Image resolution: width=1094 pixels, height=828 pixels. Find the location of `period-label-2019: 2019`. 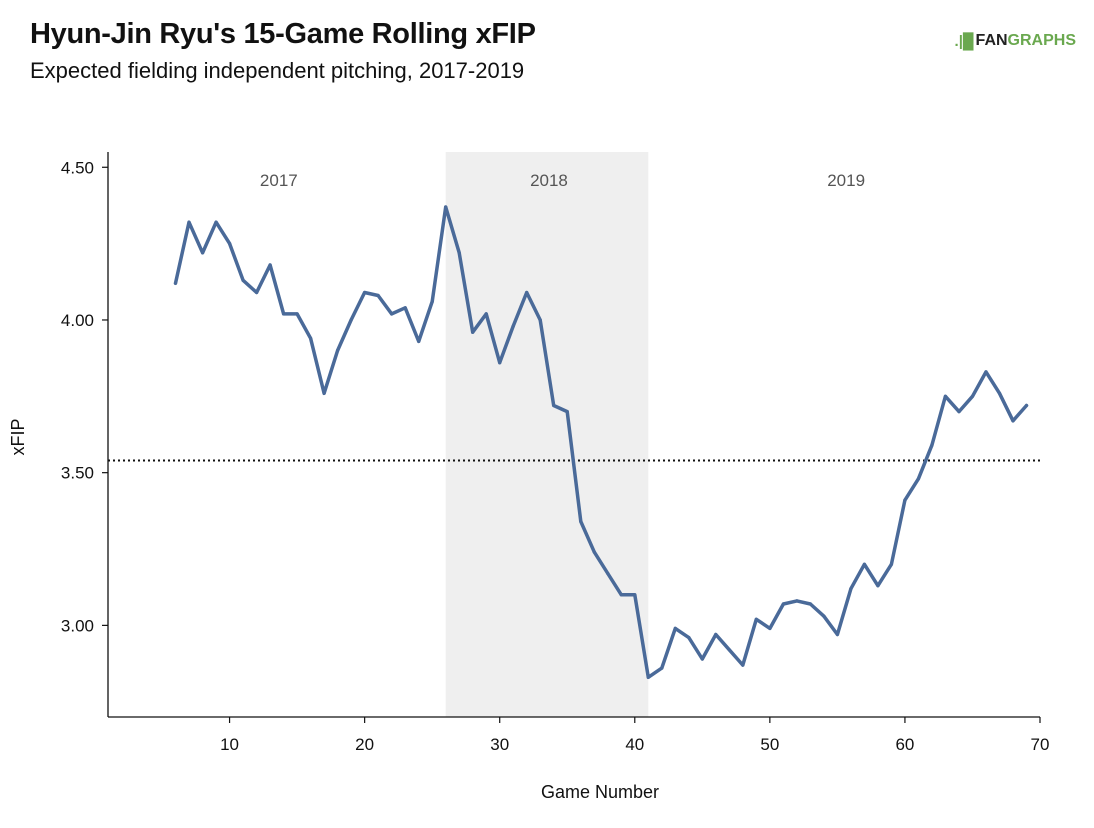

period-label-2019: 2019 is located at coordinates (846, 180).